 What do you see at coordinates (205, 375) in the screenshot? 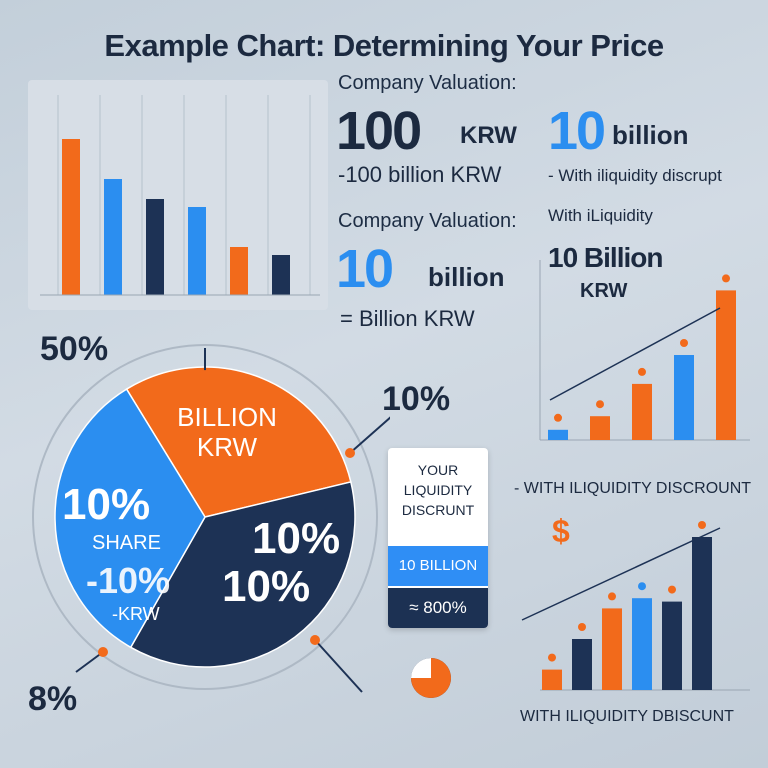
I see `callout-dot-top` at bounding box center [205, 375].